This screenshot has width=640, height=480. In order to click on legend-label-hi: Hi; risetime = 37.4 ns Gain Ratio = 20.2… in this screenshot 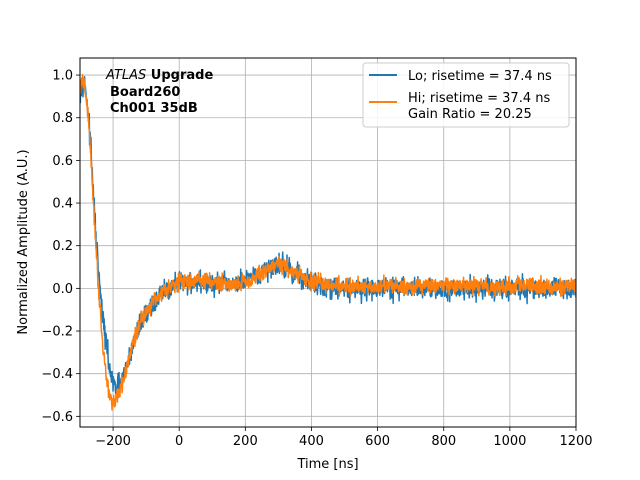, I will do `click(481, 106)`.